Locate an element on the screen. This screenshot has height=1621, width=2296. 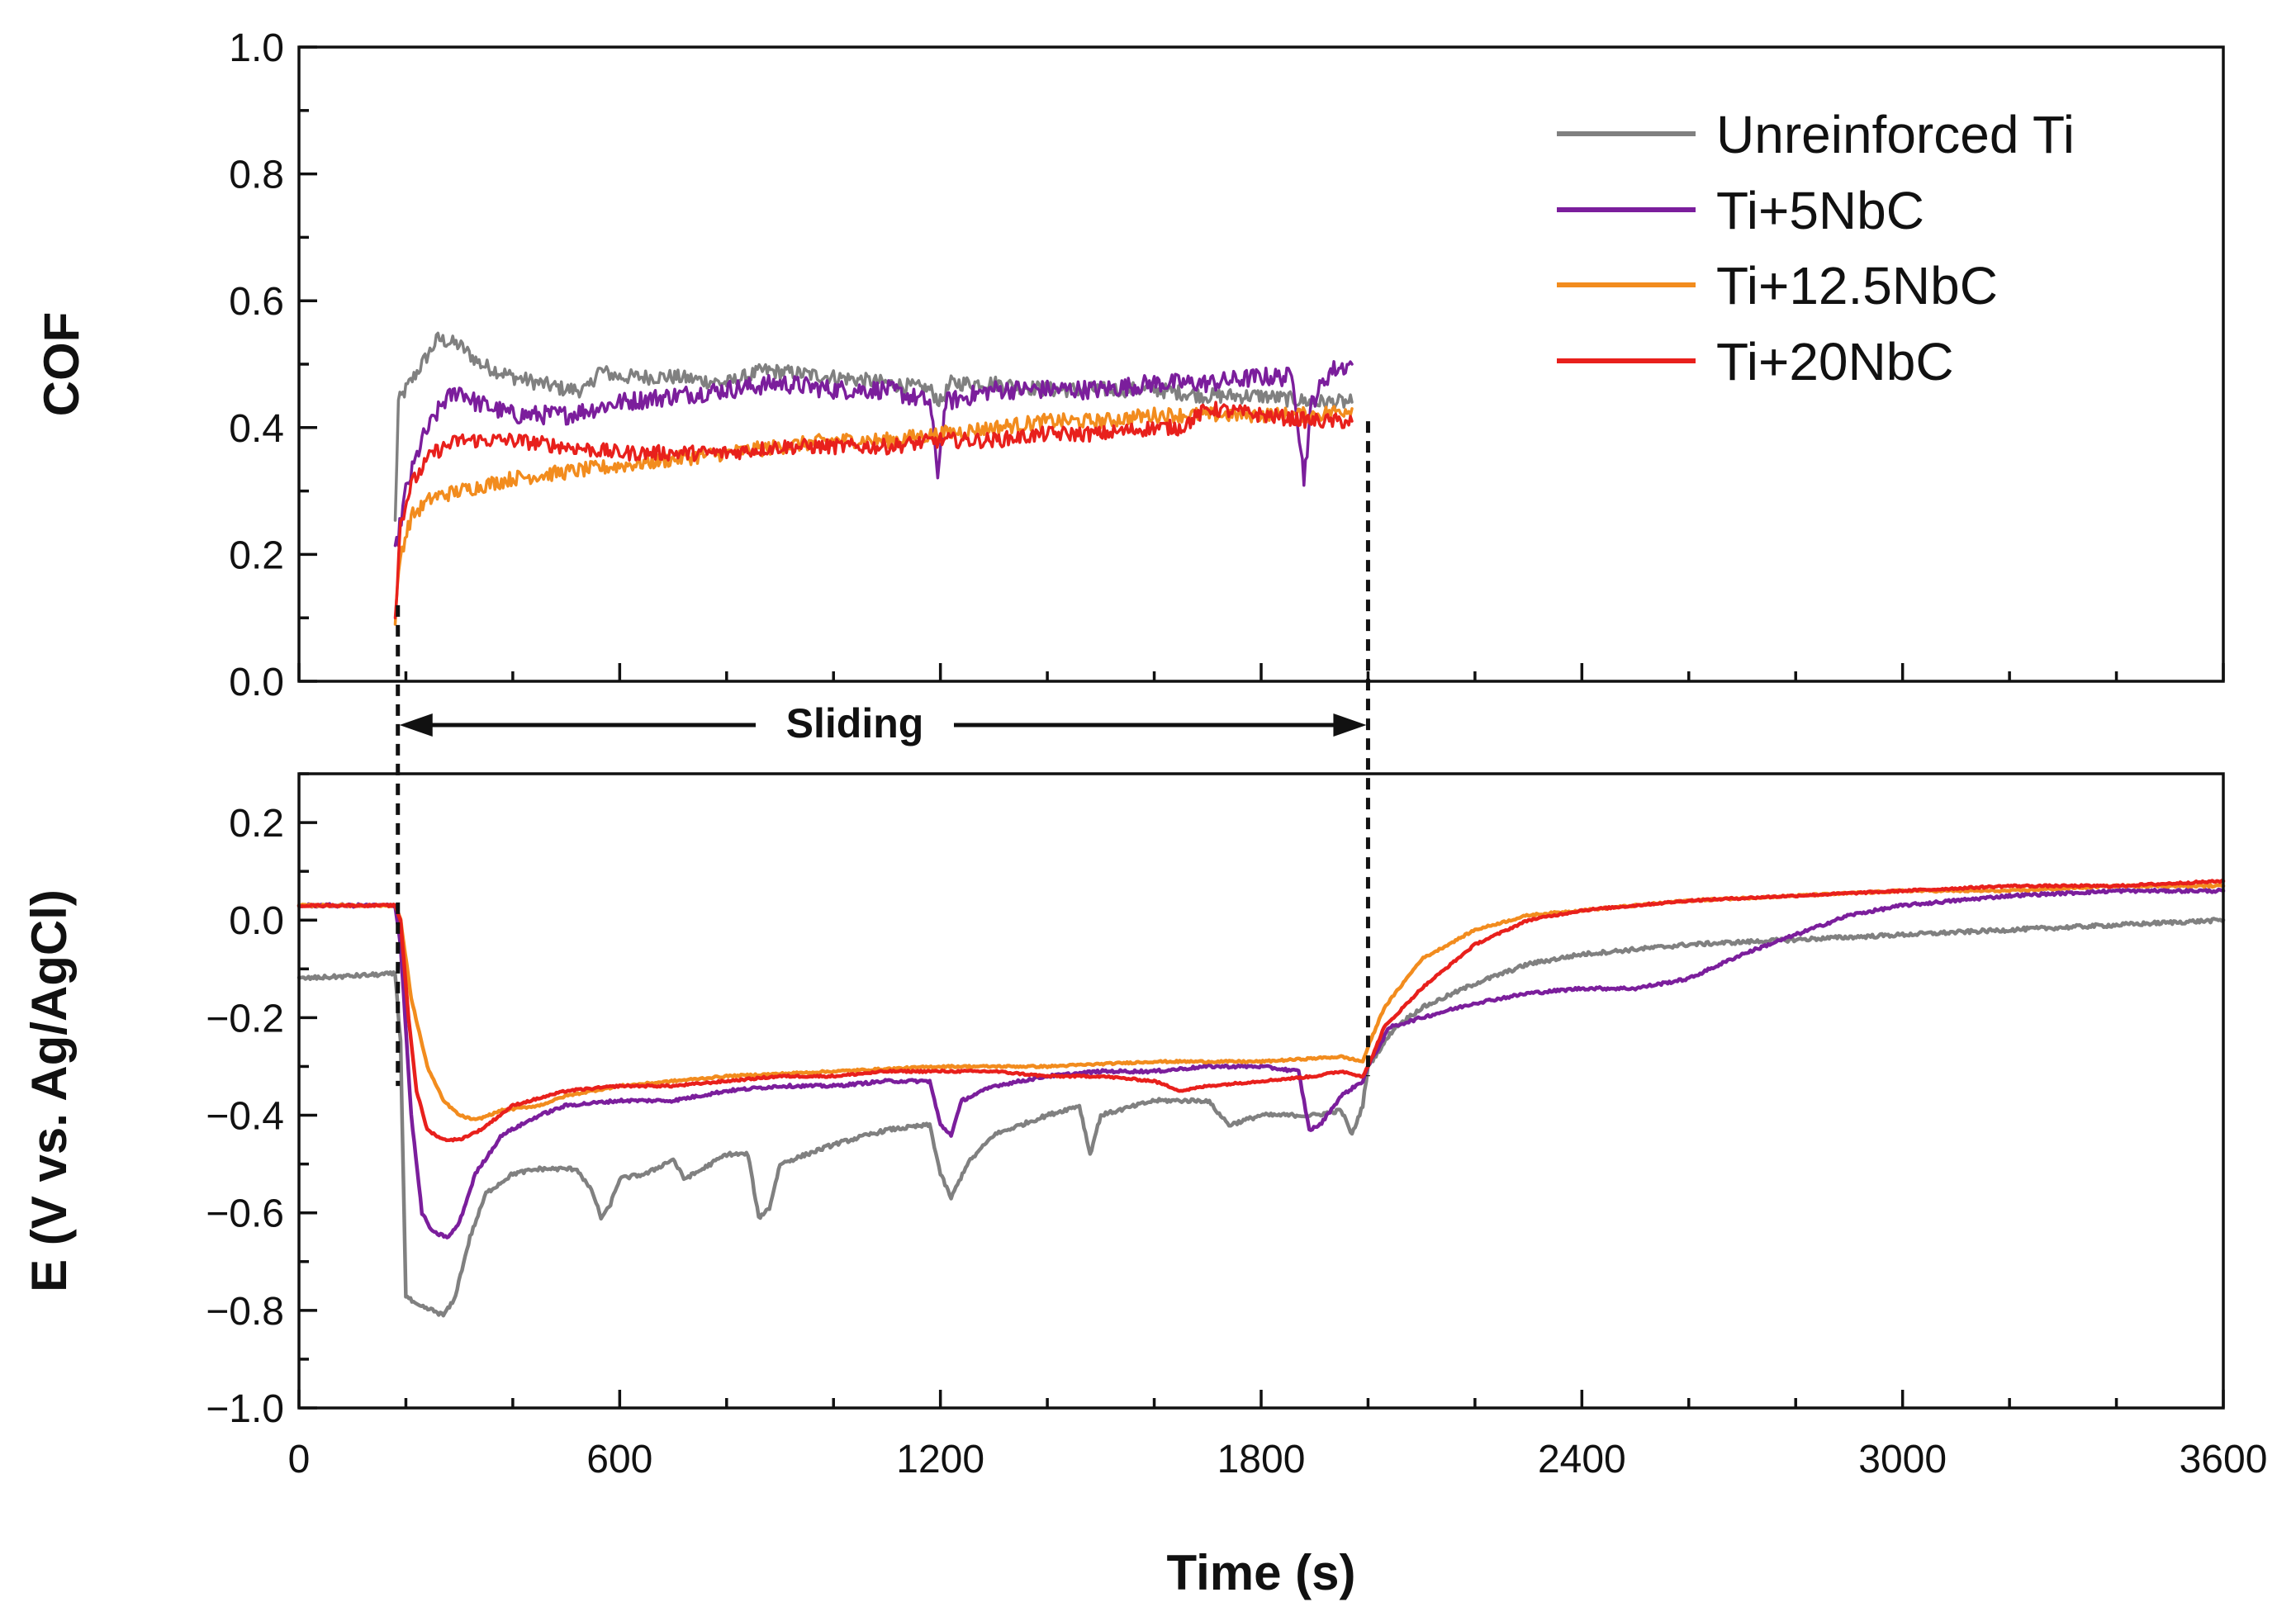
sliding-arrow-left-head is located at coordinates (416, 725).